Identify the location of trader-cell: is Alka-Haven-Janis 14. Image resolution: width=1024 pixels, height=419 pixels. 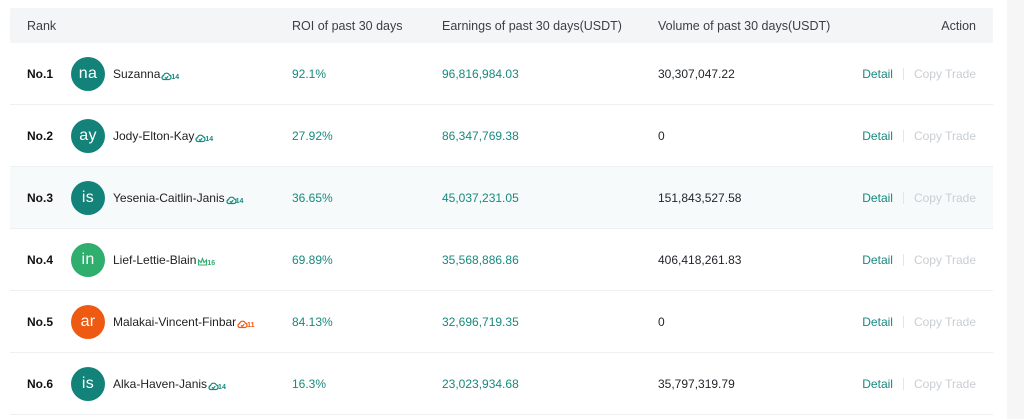
(181, 383).